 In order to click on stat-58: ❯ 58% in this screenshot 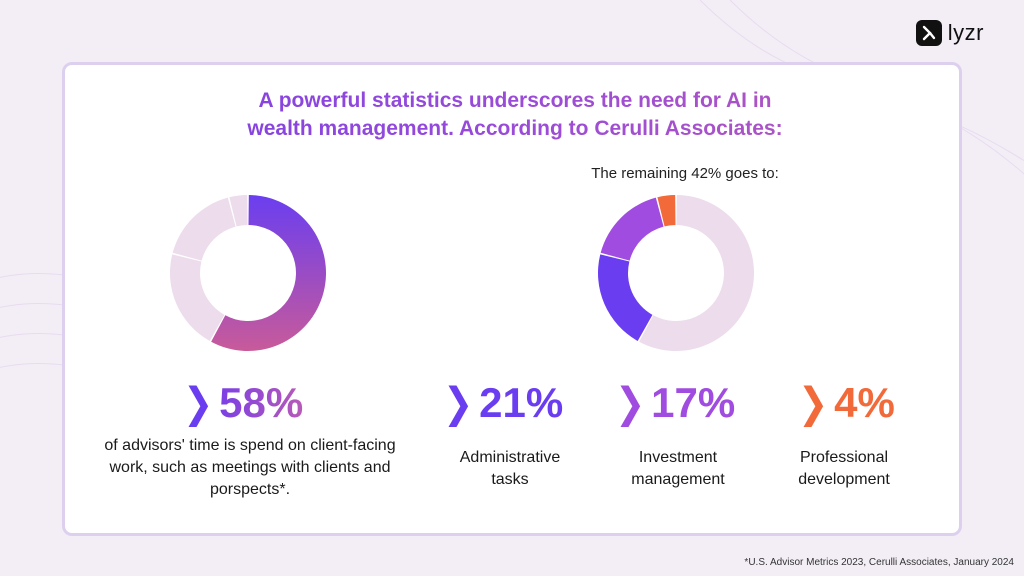, I will do `click(243, 403)`.